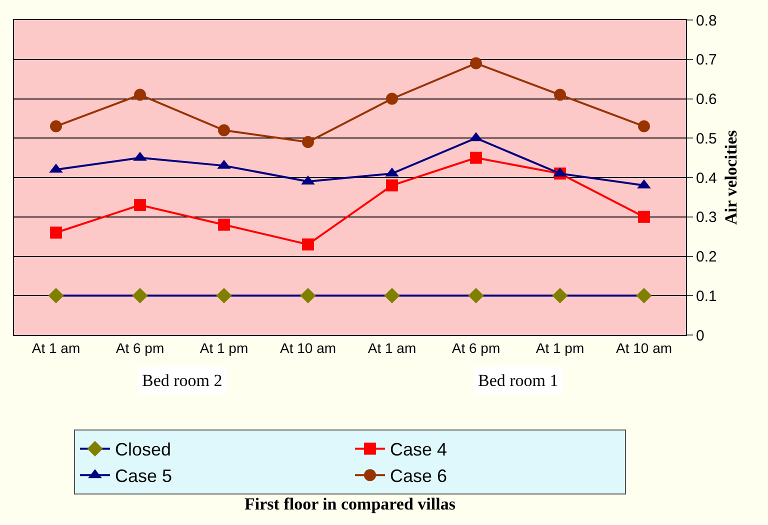 The height and width of the screenshot is (525, 768). I want to click on y-tick-label: 0.5, so click(706, 139).